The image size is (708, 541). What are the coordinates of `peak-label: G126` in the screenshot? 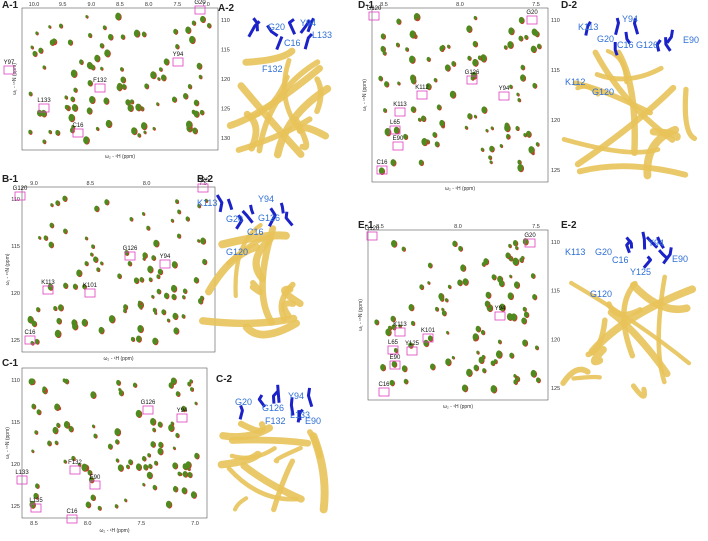 It's located at (130, 249).